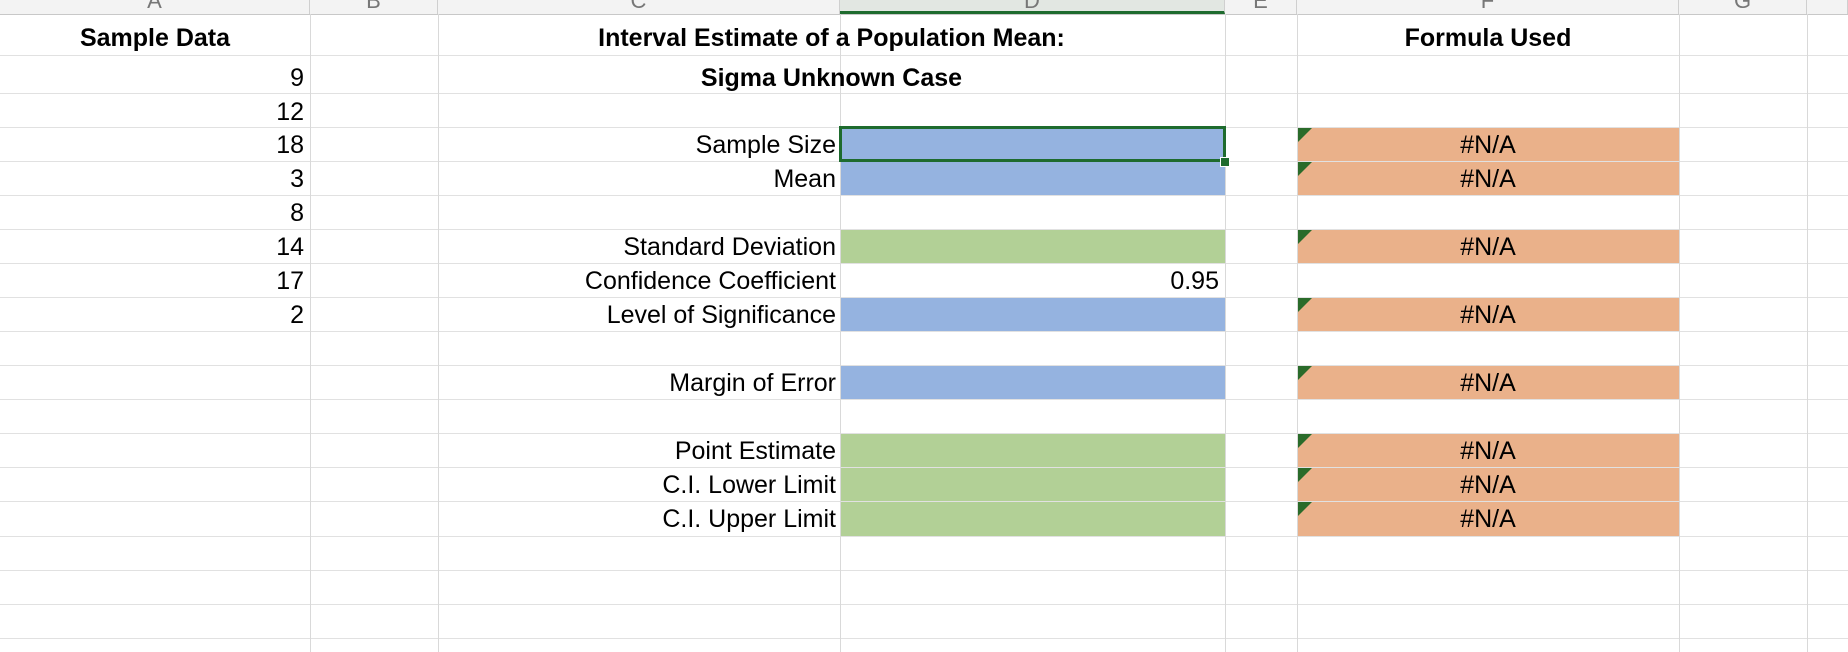 The image size is (1848, 652). I want to click on label-sample-size: Sample Size, so click(765, 145).